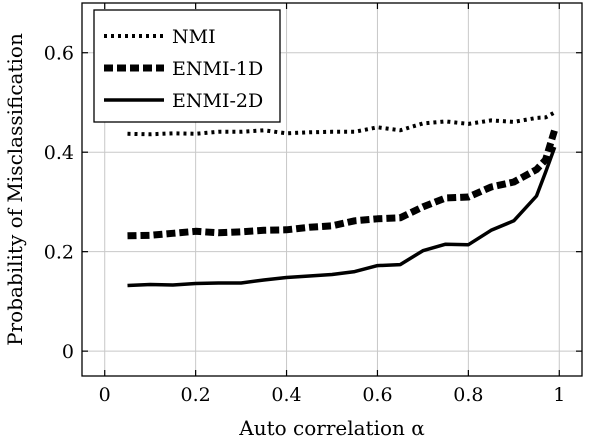 This screenshot has height=440, width=598. Describe the element at coordinates (377, 395) in the screenshot. I see `x-tick-label: 0.6` at that location.